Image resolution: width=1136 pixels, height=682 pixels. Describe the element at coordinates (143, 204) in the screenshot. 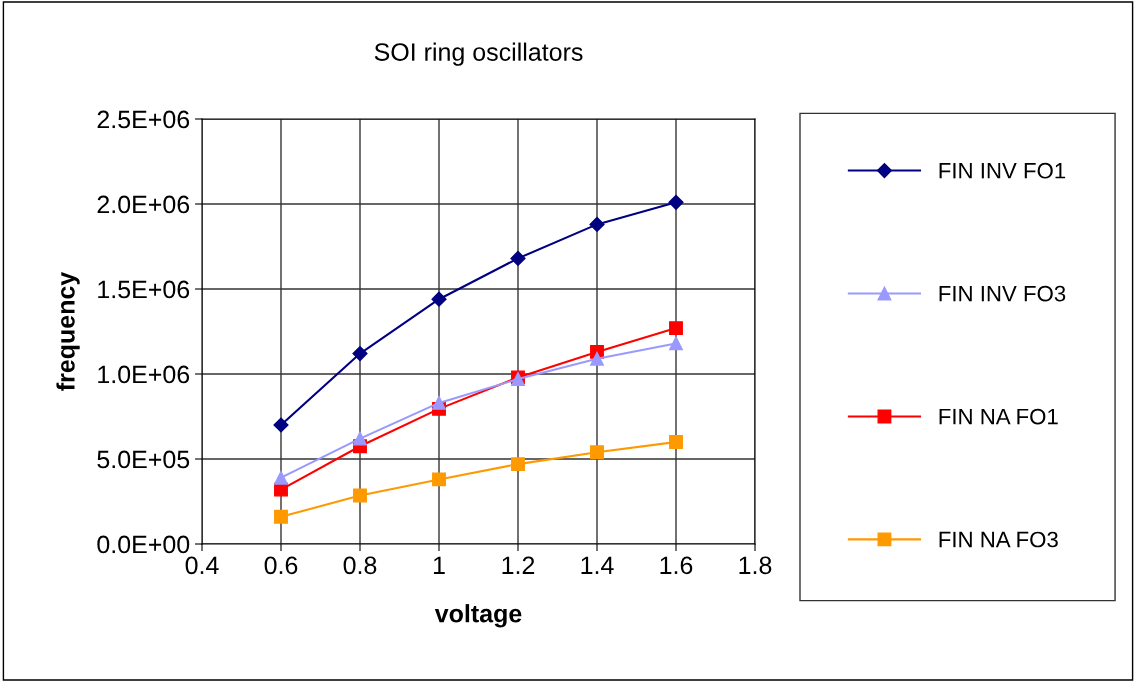

I see `y-tick-label: 2.0E+06` at that location.